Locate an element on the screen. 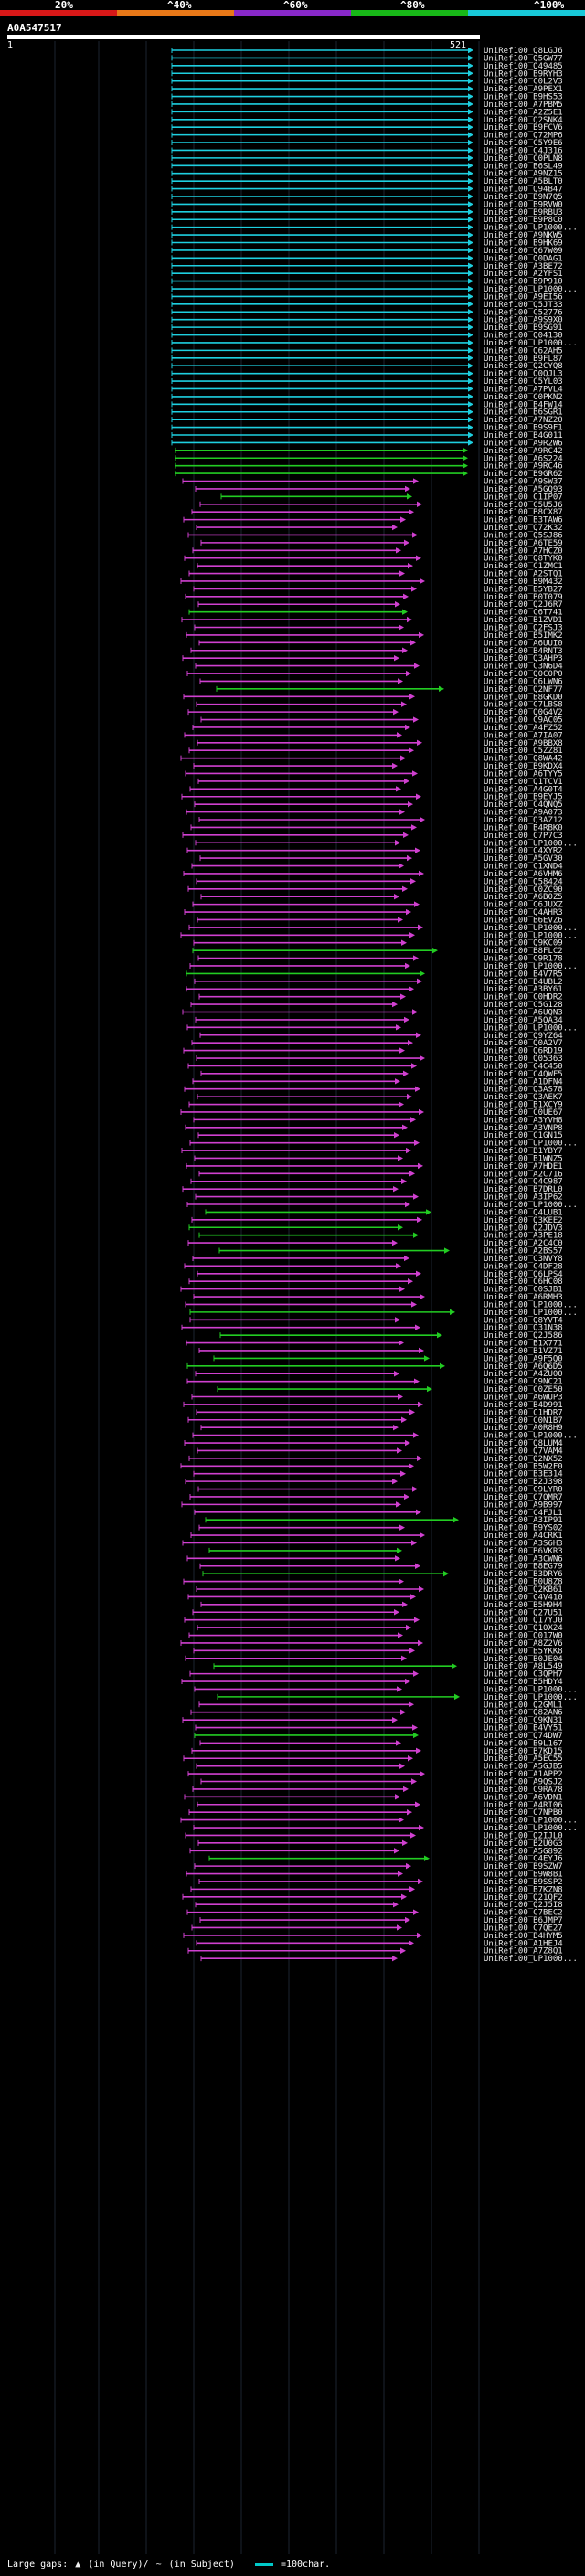  hit-row: UniRef100_C5Y9E6 is located at coordinates (367, 143).